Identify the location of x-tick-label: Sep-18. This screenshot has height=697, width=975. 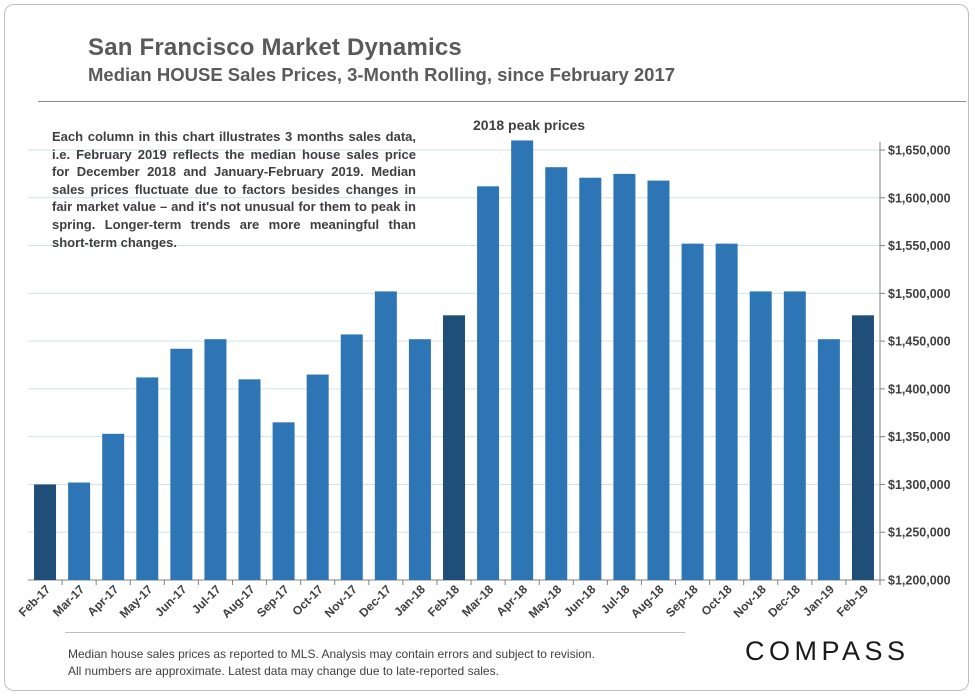
(682, 601).